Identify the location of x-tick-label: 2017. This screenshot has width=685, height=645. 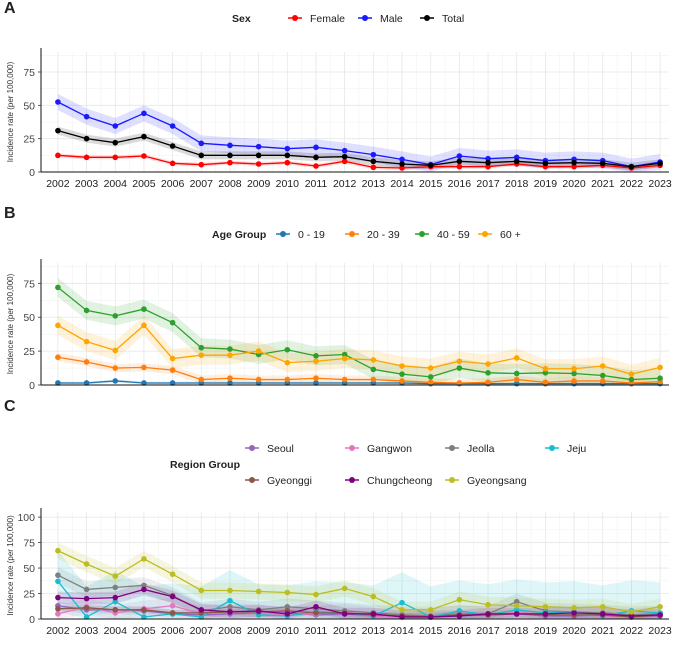
(488, 631).